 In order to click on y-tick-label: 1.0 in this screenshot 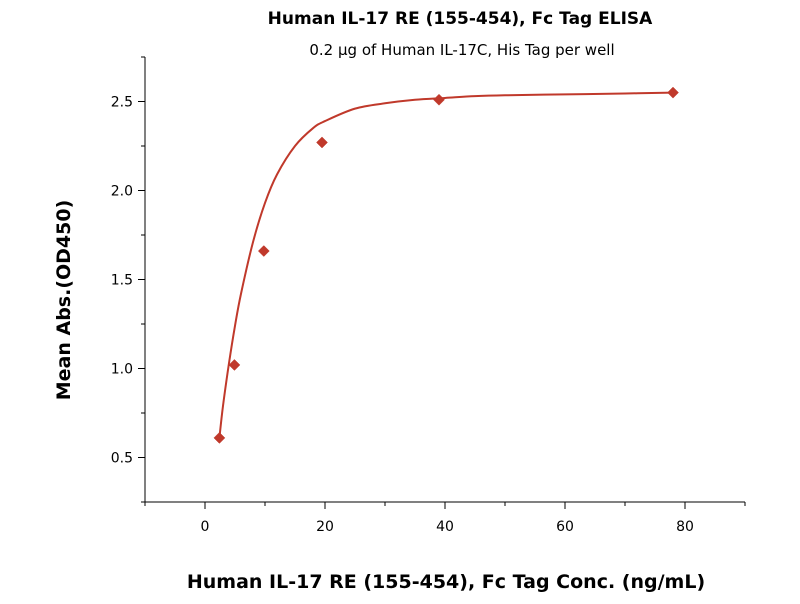, I will do `click(122, 370)`.